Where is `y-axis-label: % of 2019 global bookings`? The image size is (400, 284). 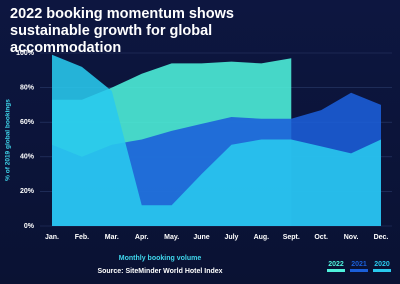 y-axis-label: % of 2019 global bookings is located at coordinates (8, 140).